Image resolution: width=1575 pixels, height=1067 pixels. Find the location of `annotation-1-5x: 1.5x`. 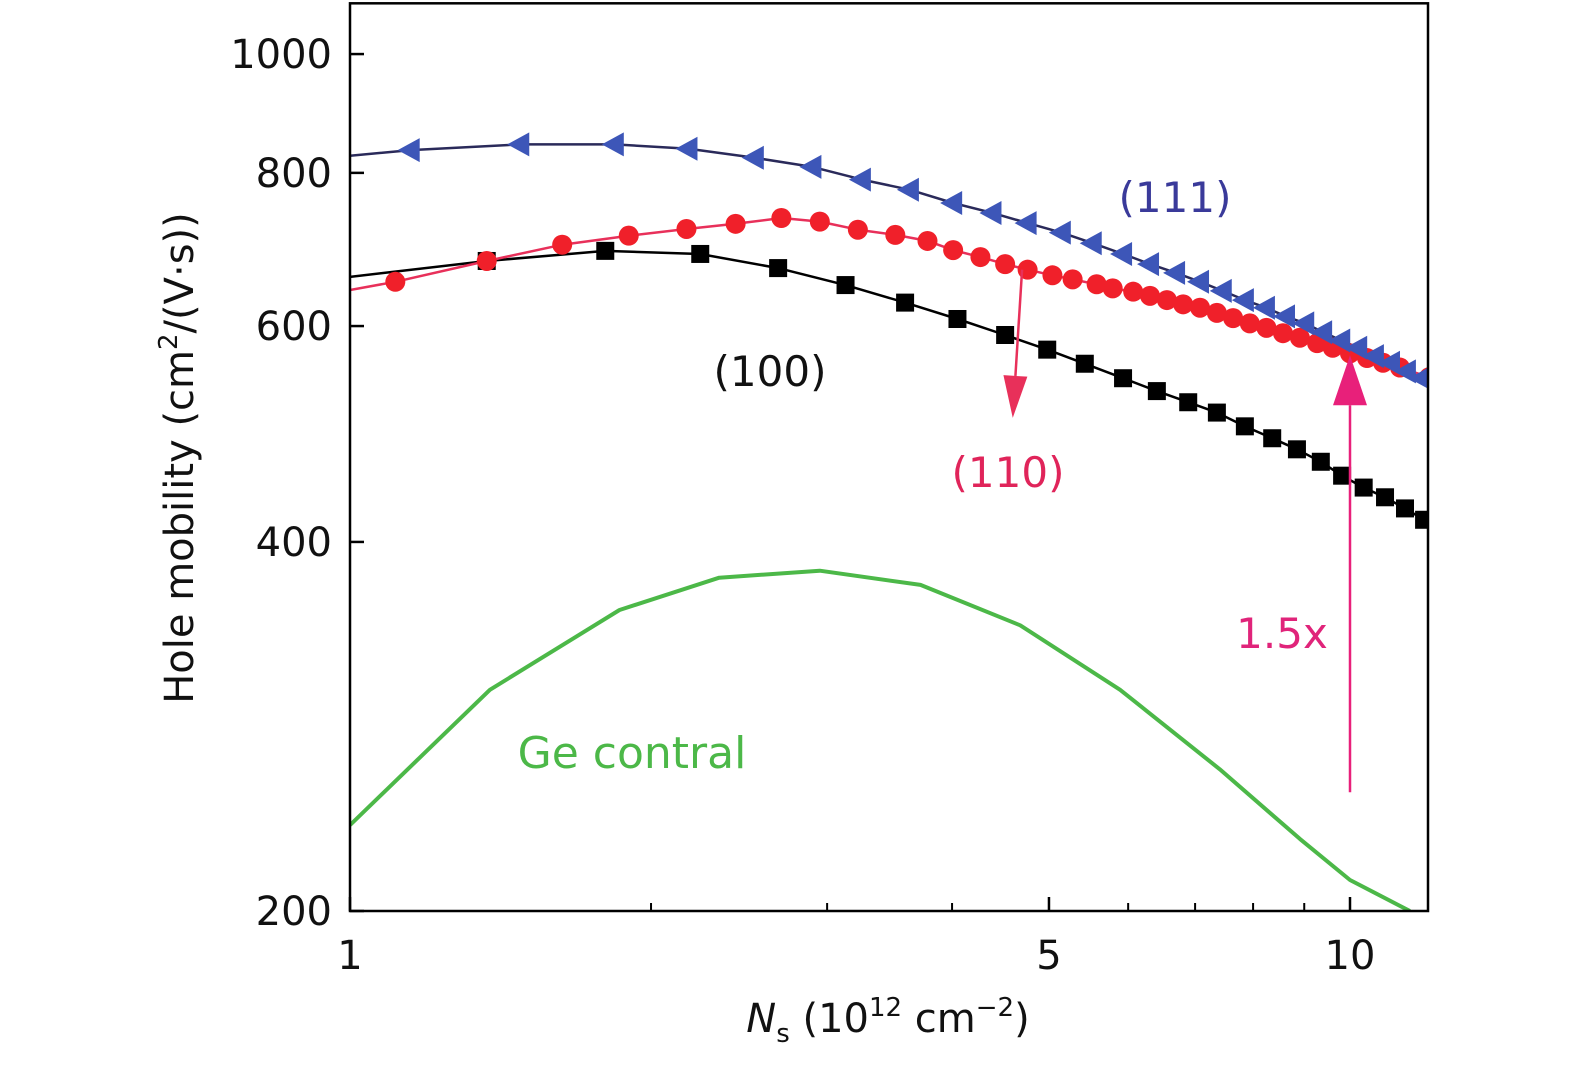

annotation-1-5x: 1.5x is located at coordinates (1282, 633).